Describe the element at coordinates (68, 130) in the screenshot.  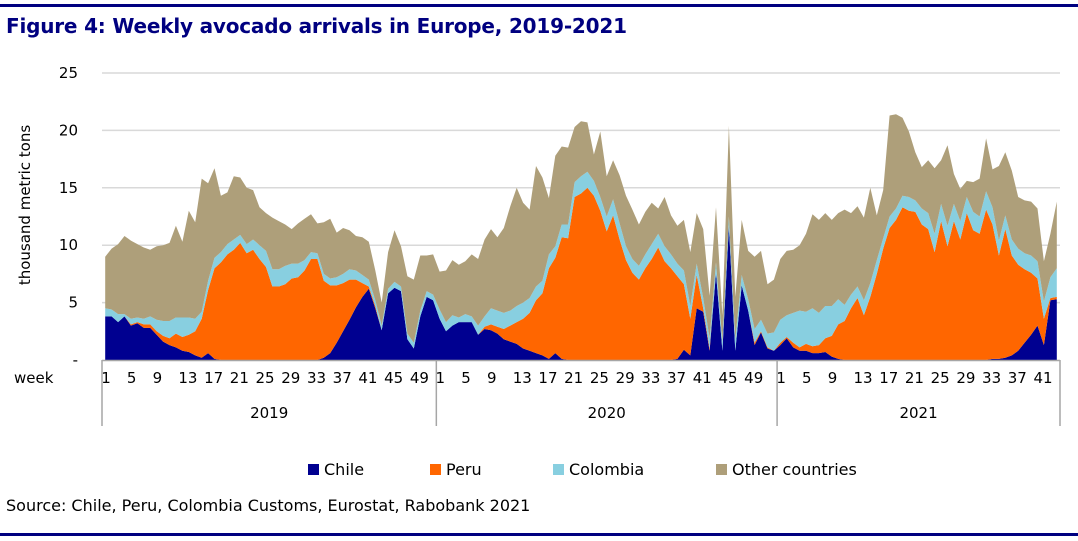
I see `y-tick-label: 20` at that location.